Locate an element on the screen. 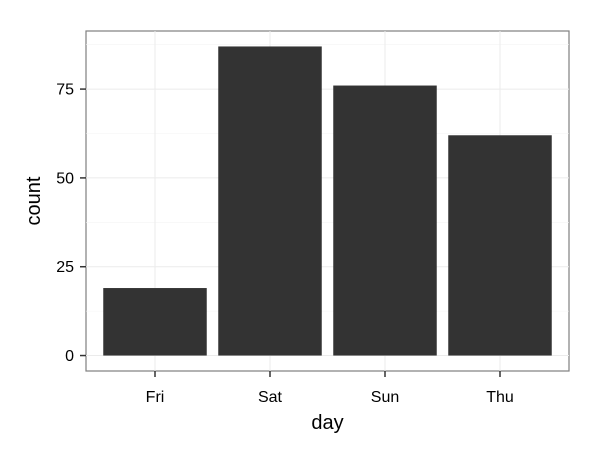 The image size is (600, 450). y-tick-label: 75 is located at coordinates (65, 90).